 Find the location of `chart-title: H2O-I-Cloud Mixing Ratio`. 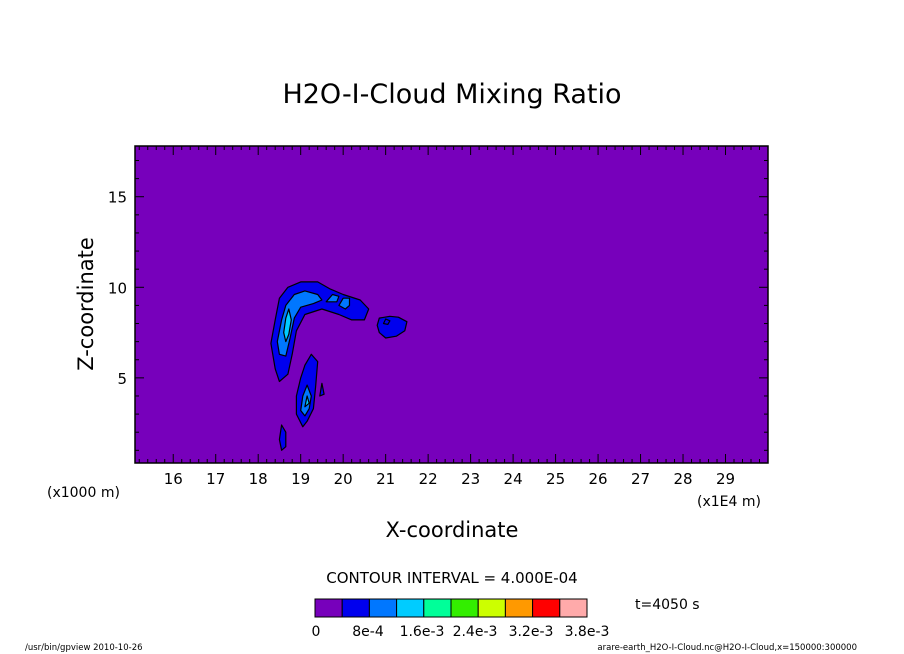

chart-title: H2O-I-Cloud Mixing Ratio is located at coordinates (451, 94).